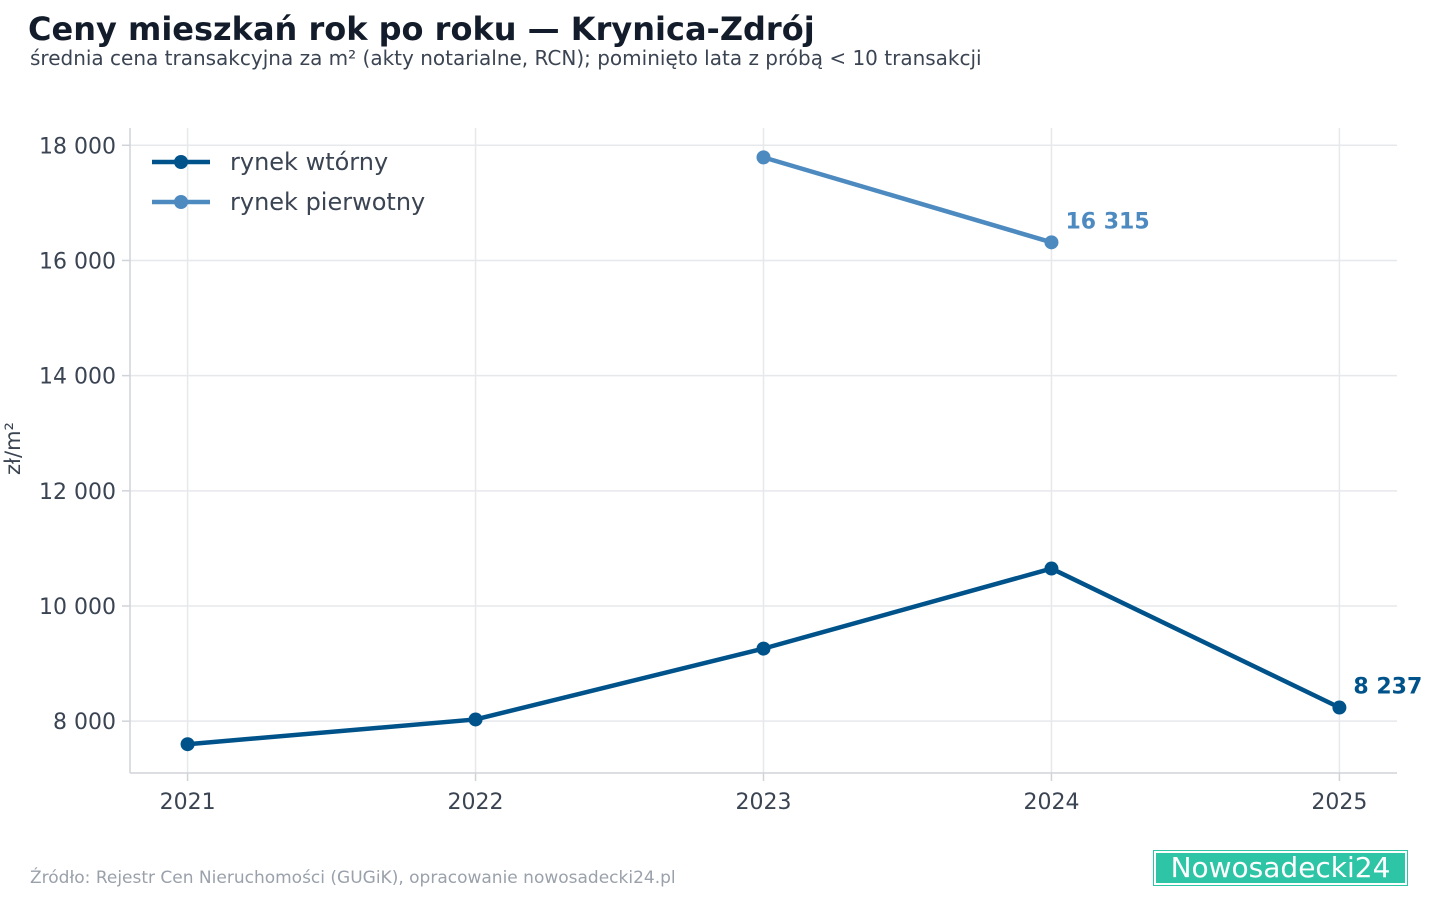  What do you see at coordinates (1243, 454) in the screenshot?
I see `data-labels: 8 237 16 315` at bounding box center [1243, 454].